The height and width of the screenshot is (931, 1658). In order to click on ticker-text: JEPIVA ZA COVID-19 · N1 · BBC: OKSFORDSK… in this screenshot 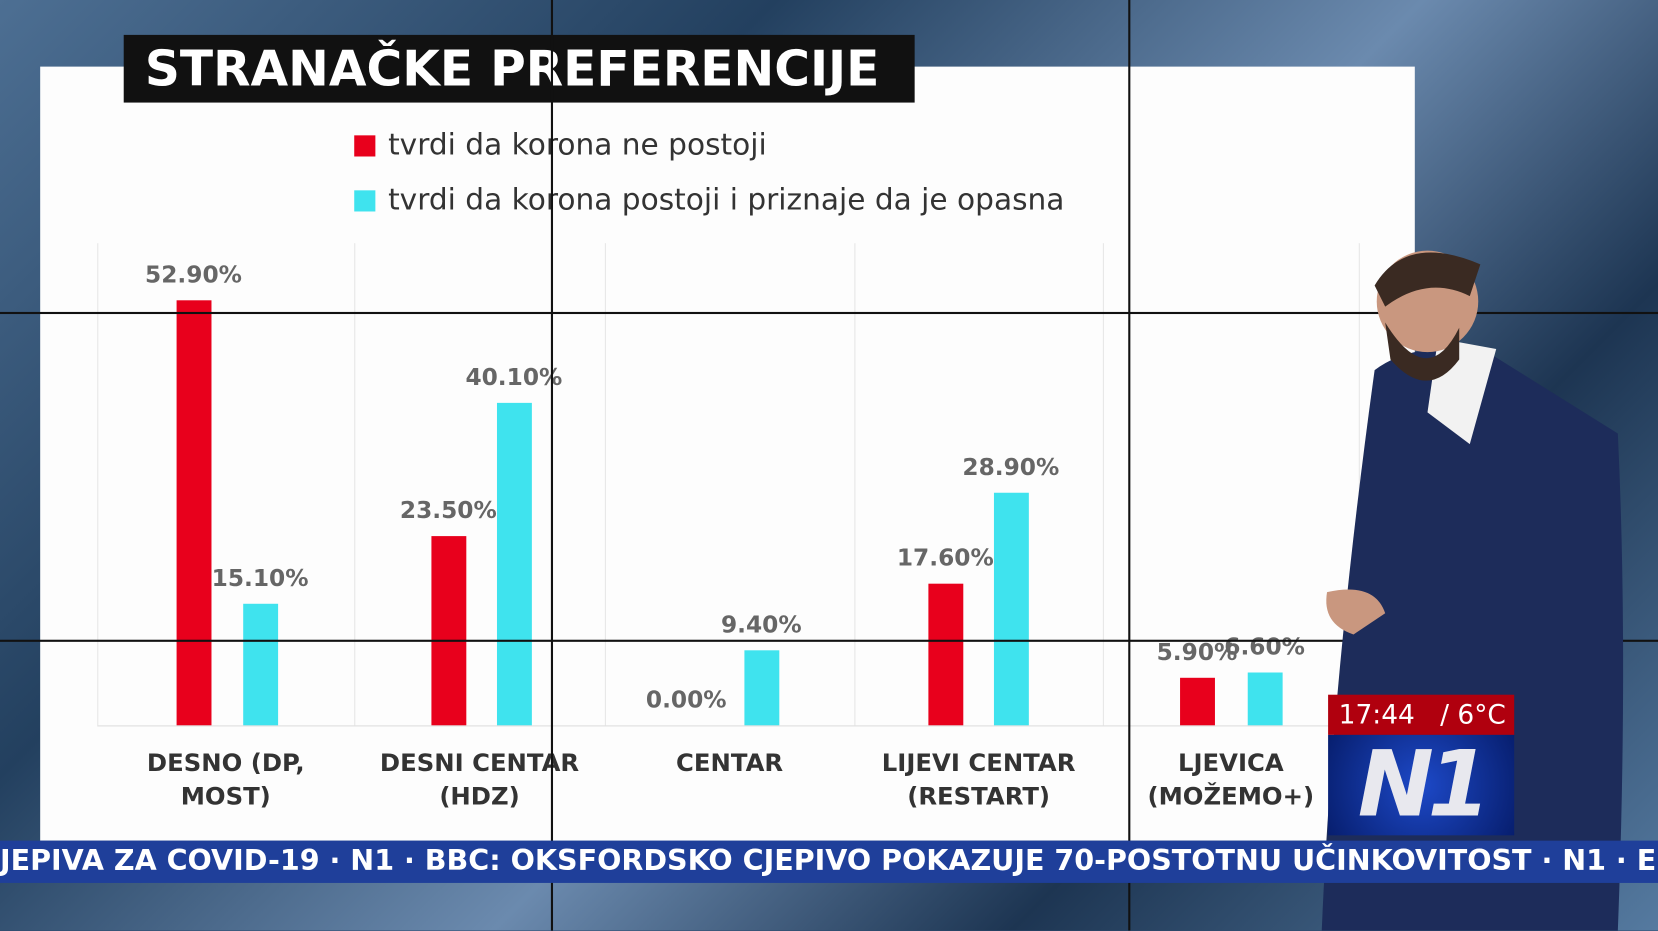, I will do `click(828, 861)`.